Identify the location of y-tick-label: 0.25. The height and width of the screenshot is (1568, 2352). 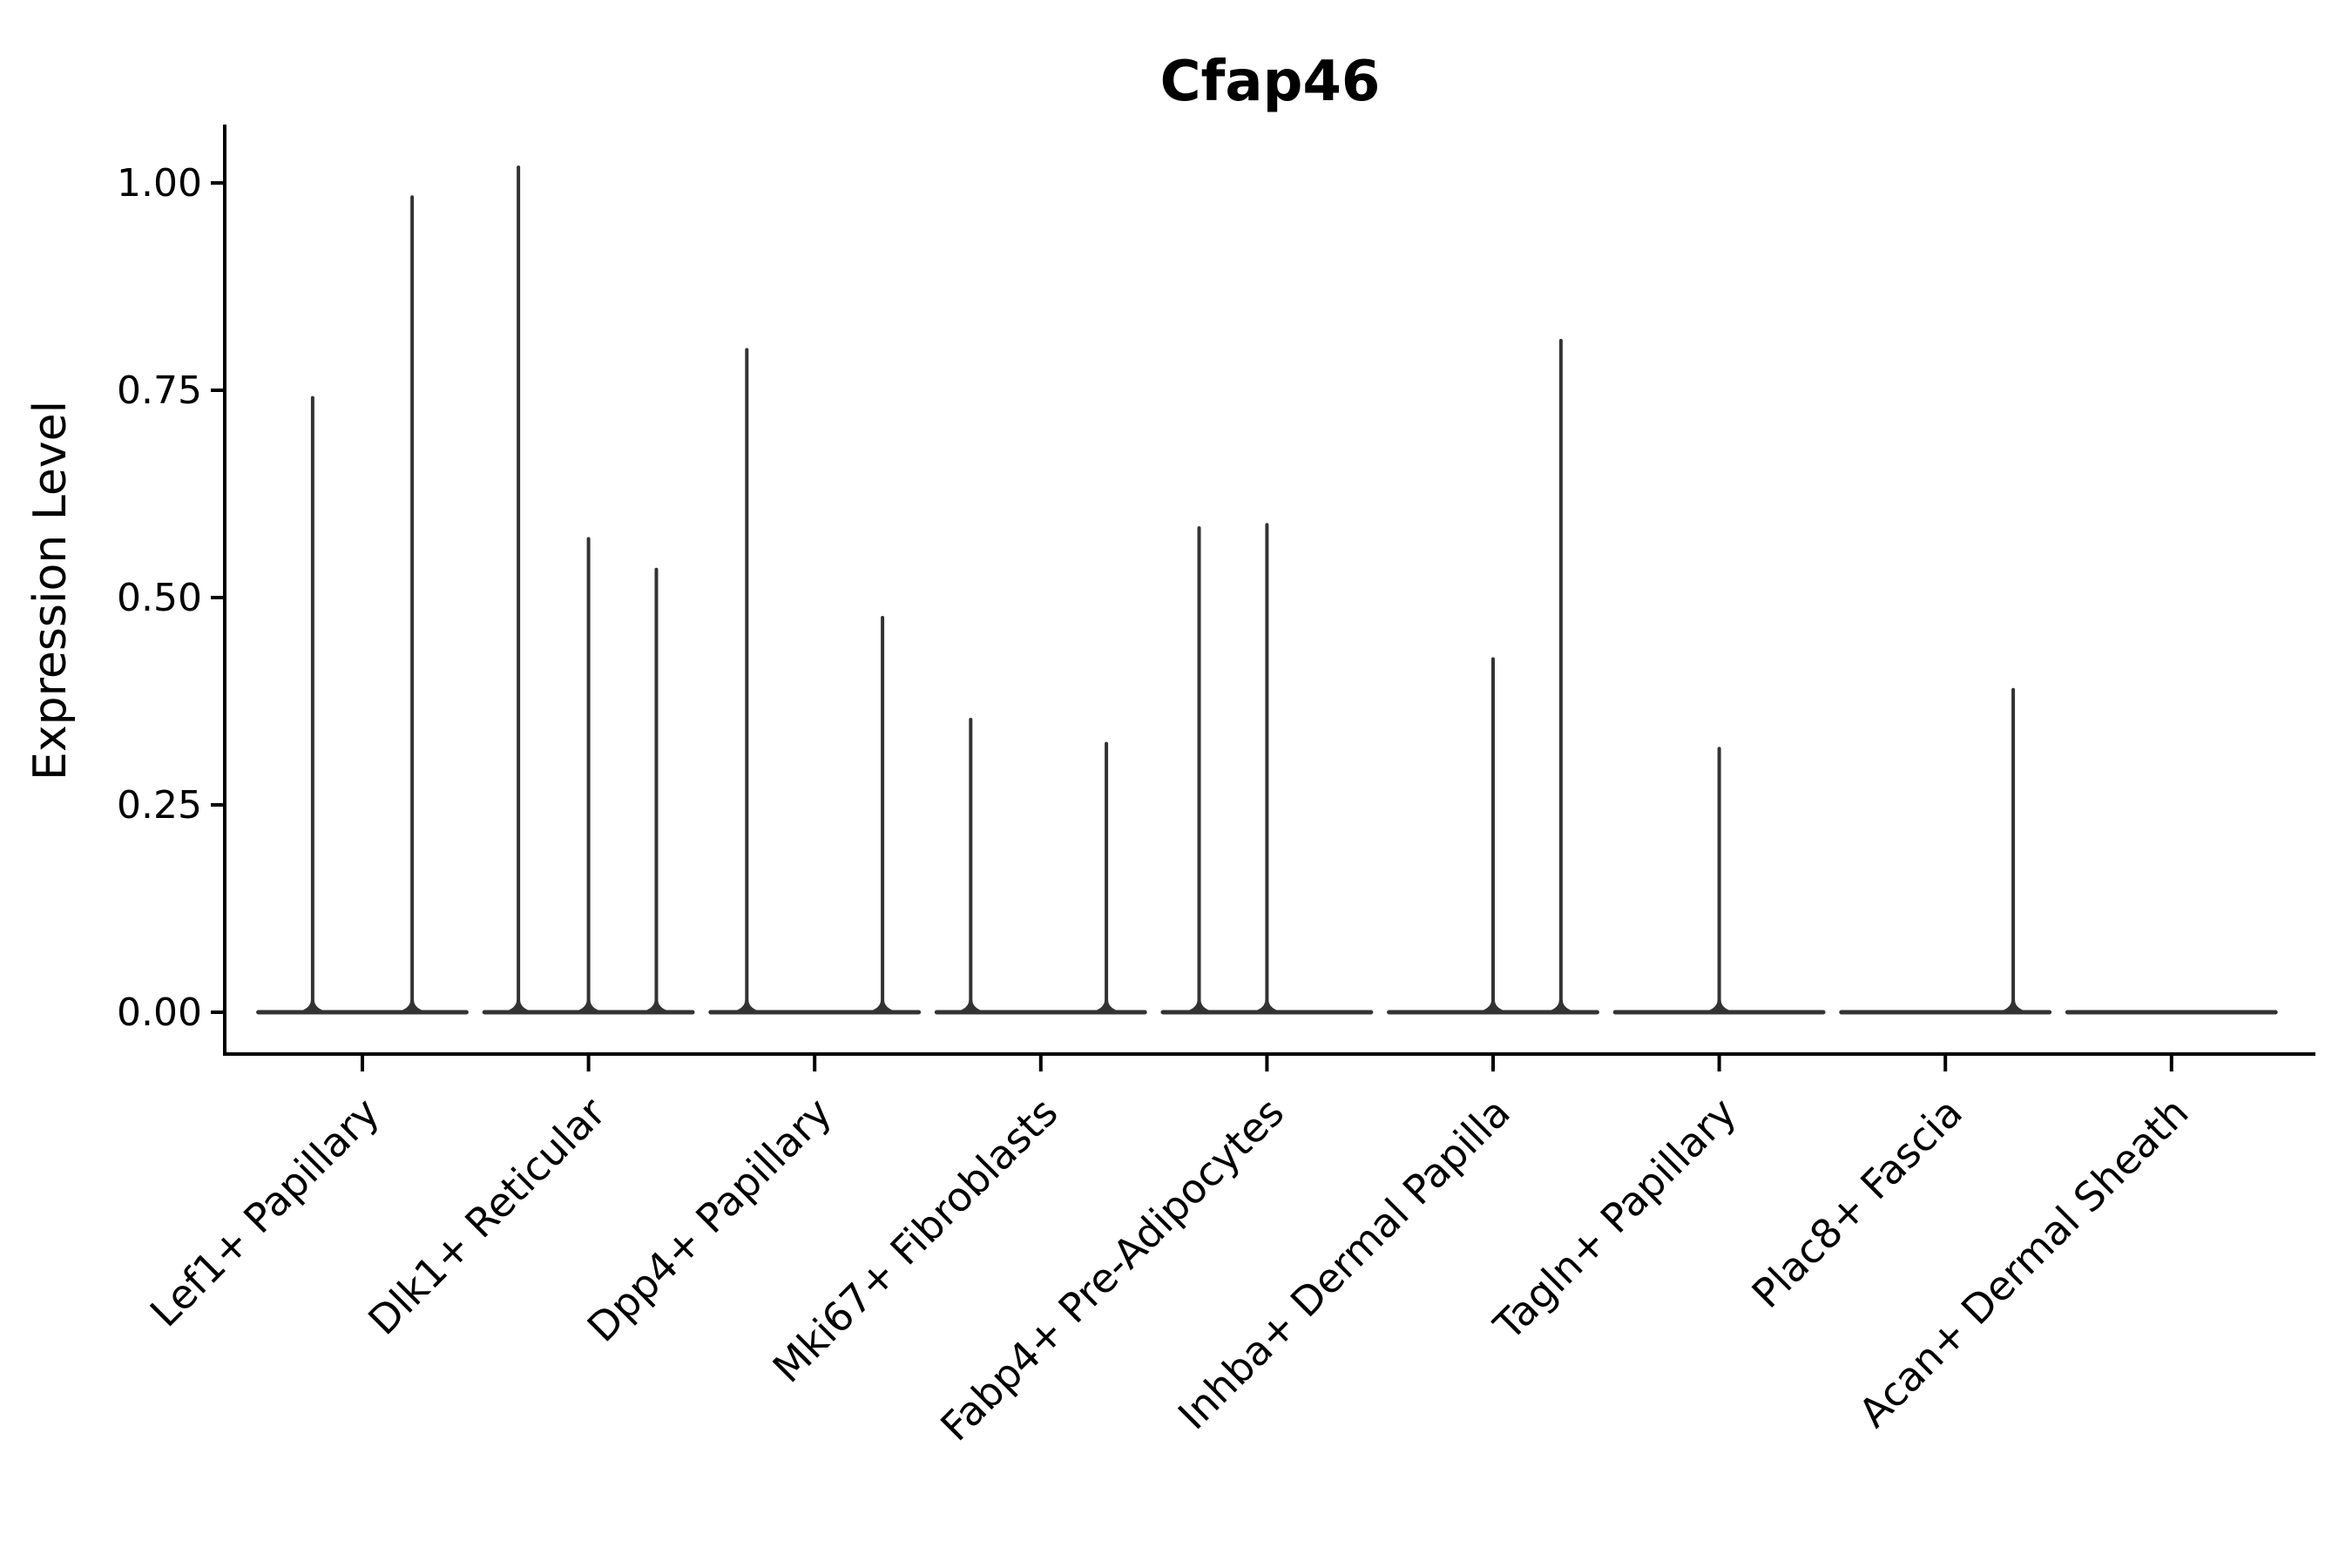
(159, 805).